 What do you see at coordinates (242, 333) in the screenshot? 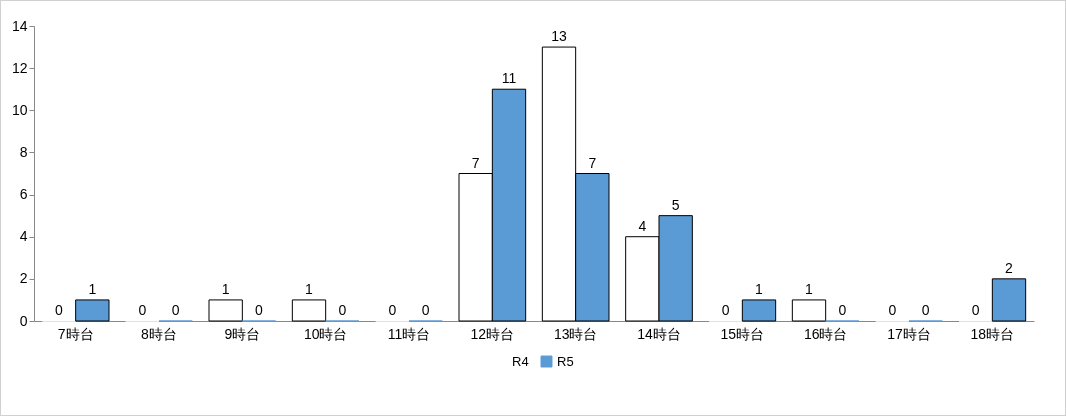
I see `x-tick-label: 9時台` at bounding box center [242, 333].